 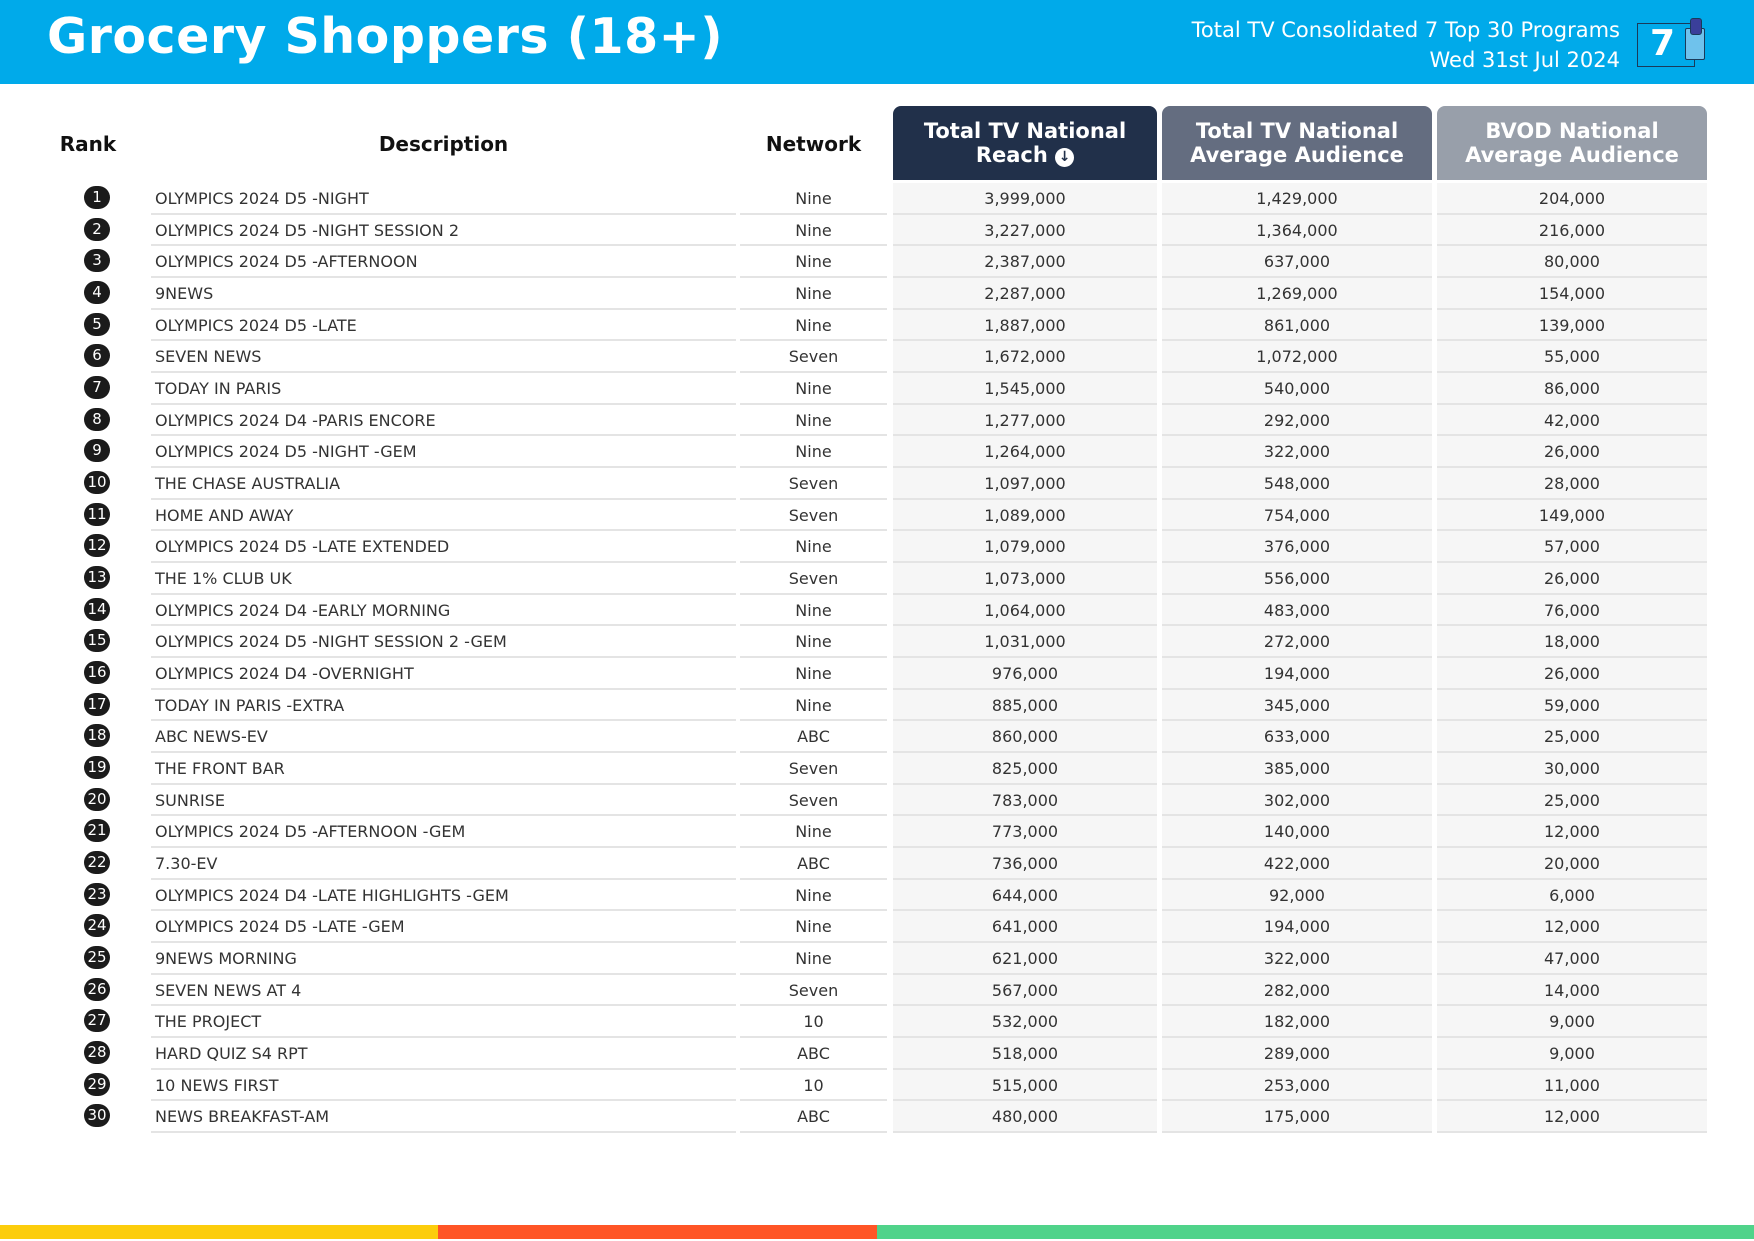 I want to click on rank-badge: 8, so click(x=97, y=419).